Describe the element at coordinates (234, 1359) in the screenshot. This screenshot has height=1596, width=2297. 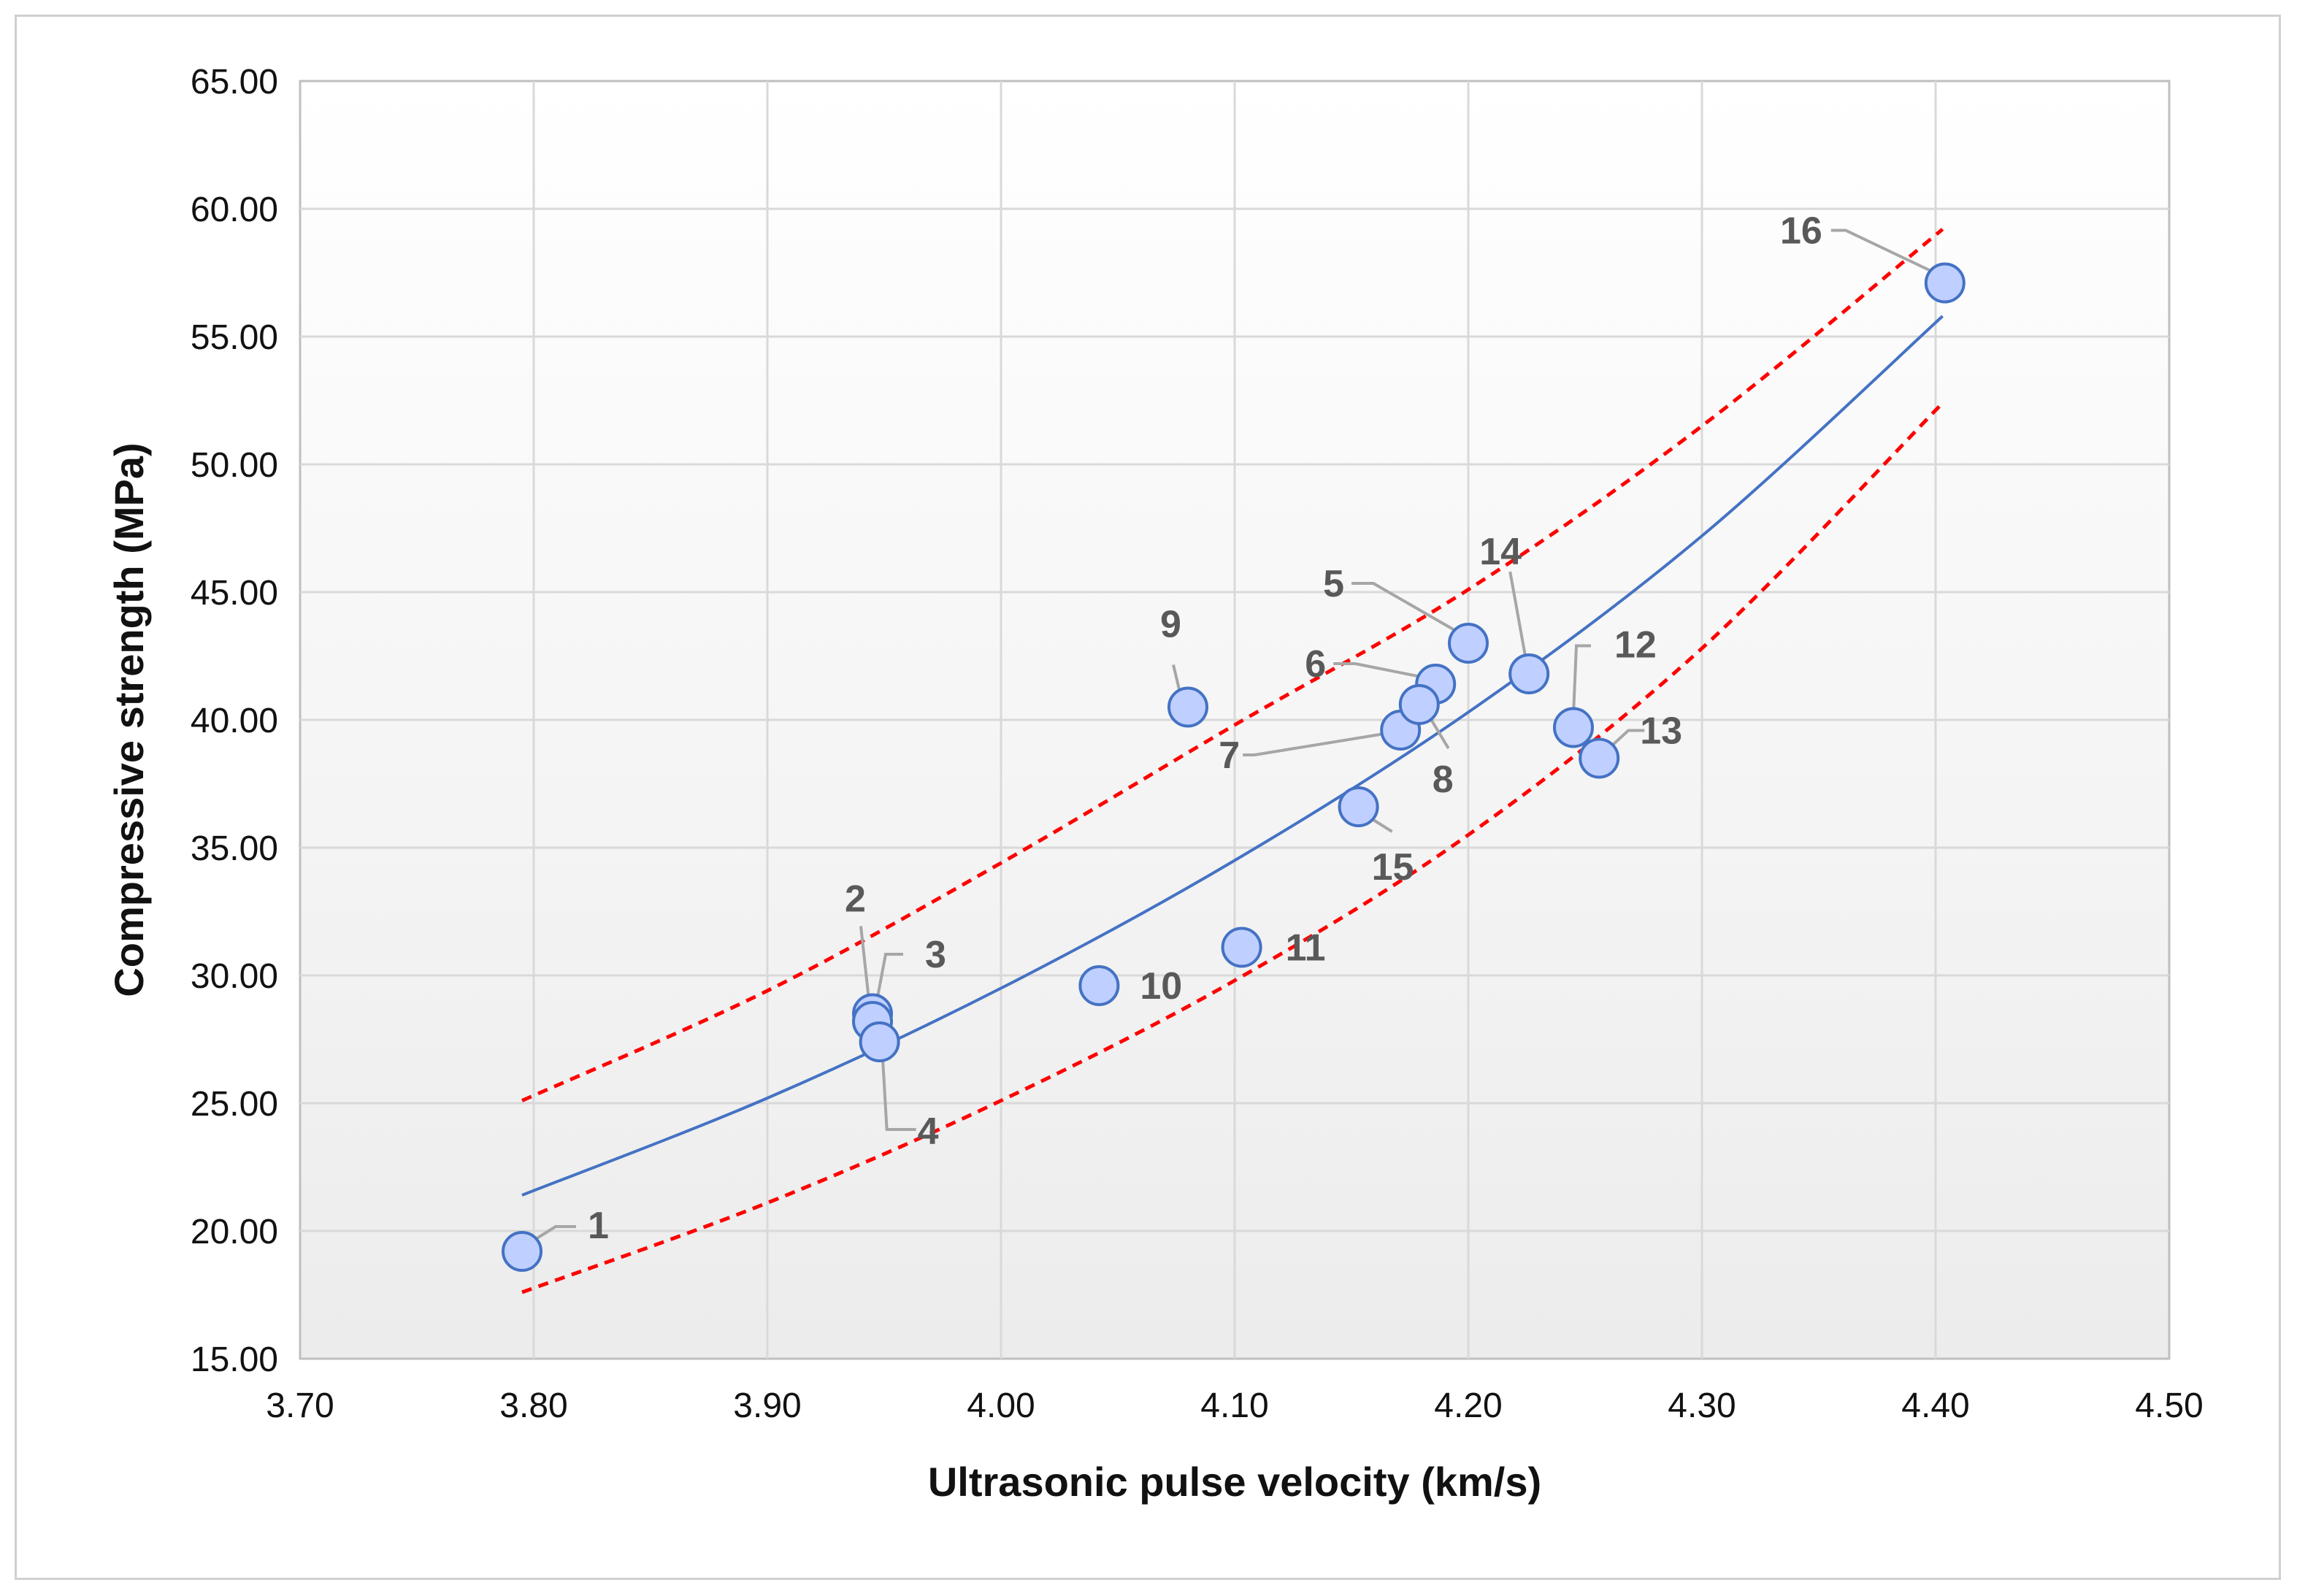
I see `y-tick-label: 15.00` at that location.